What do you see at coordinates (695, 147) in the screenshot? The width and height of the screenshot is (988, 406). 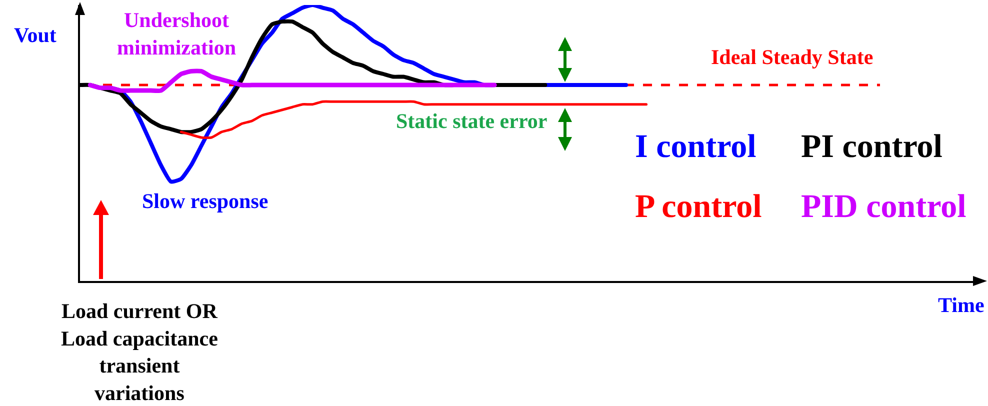 I see `series-label: I control` at bounding box center [695, 147].